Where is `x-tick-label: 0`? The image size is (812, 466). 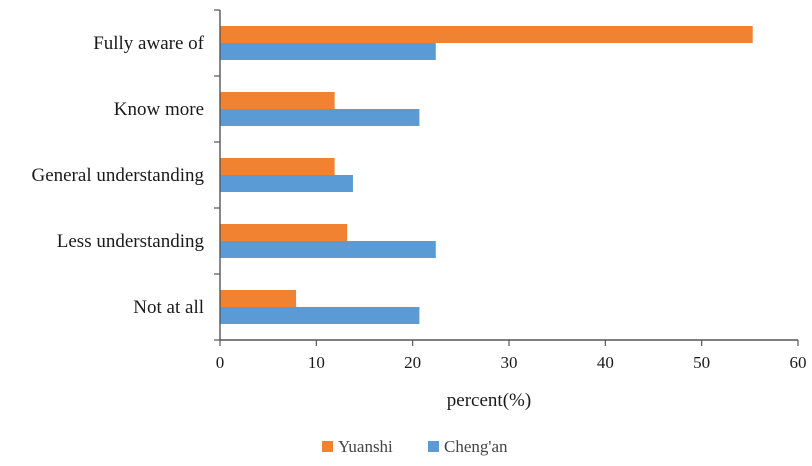 x-tick-label: 0 is located at coordinates (220, 362).